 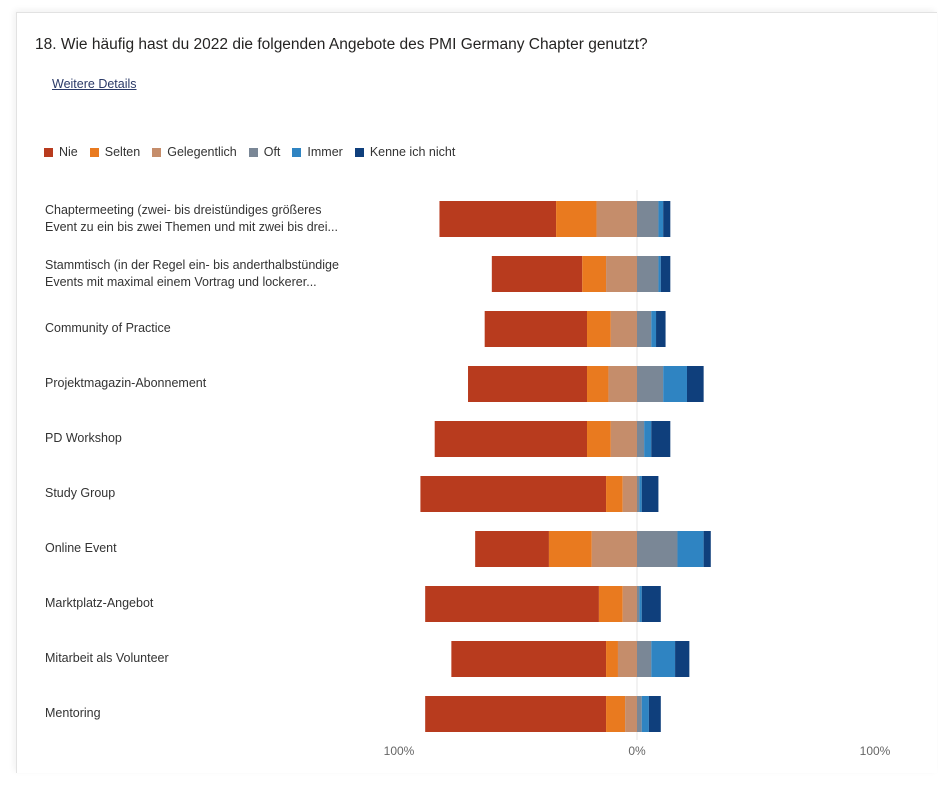 What do you see at coordinates (215, 658) in the screenshot?
I see `category-label: Mitarbeit als Volunteer` at bounding box center [215, 658].